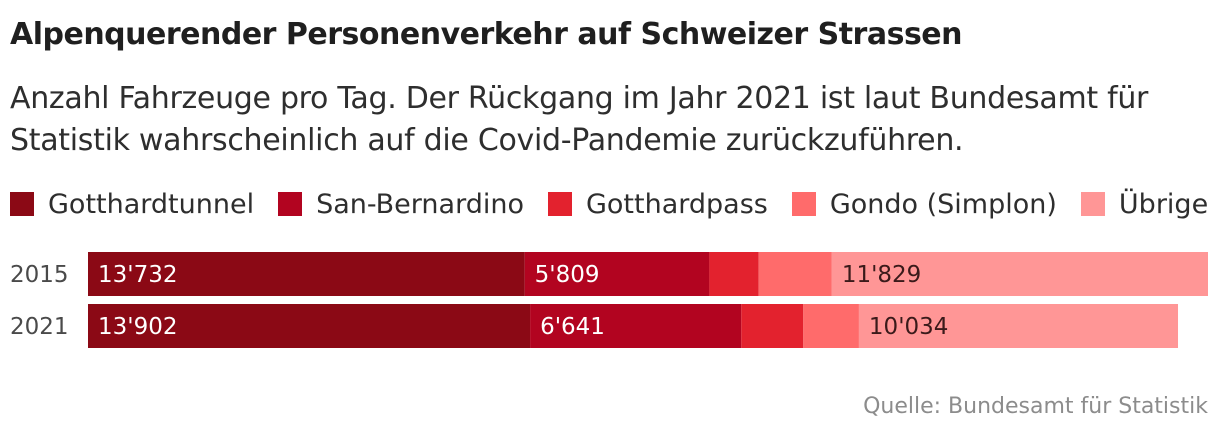 This screenshot has width=1220, height=438. What do you see at coordinates (151, 204) in the screenshot?
I see `legend-label: Gotthardtunnel` at bounding box center [151, 204].